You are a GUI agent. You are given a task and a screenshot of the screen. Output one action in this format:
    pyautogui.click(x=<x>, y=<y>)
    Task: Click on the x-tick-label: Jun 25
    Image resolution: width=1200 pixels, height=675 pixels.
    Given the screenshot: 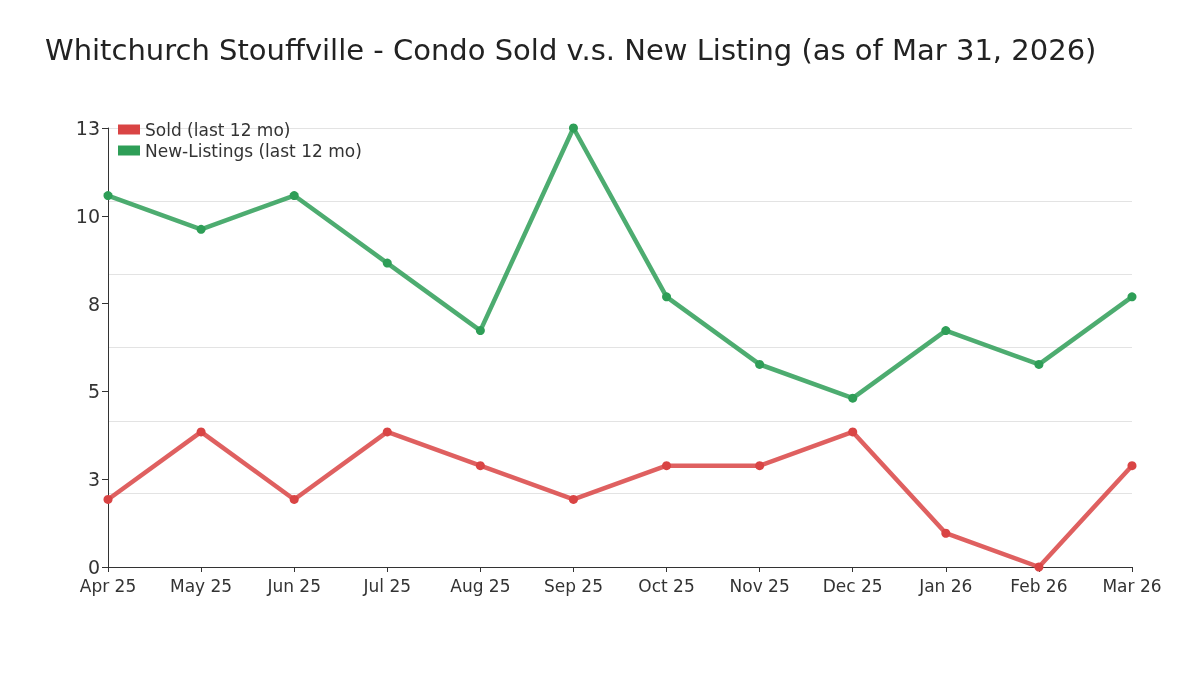 What is the action you would take?
    pyautogui.click(x=293, y=585)
    